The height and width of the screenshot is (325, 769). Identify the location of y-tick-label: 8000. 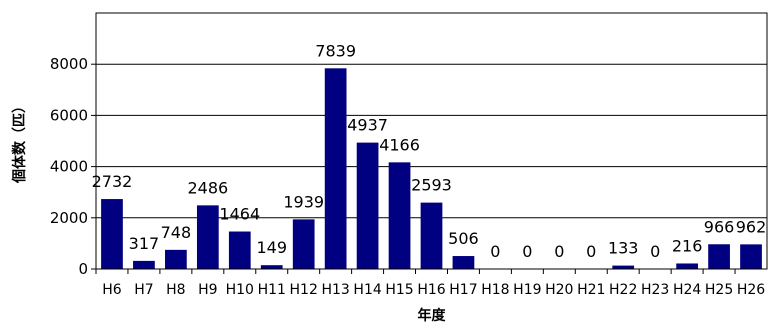
(69, 64).